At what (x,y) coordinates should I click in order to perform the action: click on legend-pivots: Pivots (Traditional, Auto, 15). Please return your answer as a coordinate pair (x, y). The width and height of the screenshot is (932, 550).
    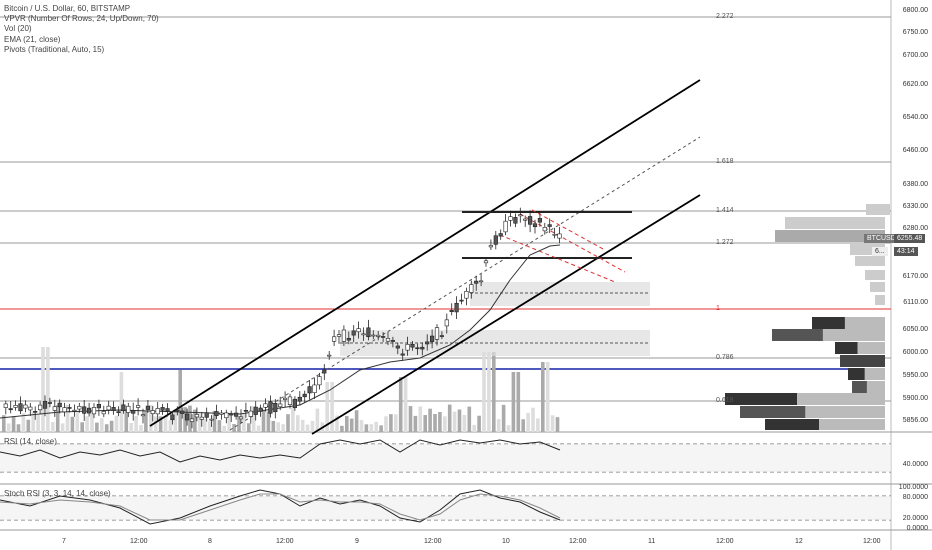
    Looking at the image, I should click on (54, 49).